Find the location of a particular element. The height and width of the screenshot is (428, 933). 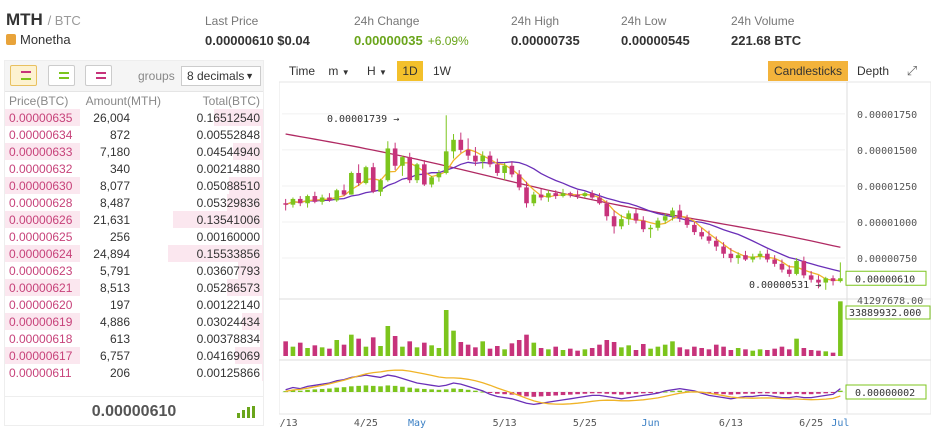

orderbook-total: 0.16512540 is located at coordinates (228, 118).